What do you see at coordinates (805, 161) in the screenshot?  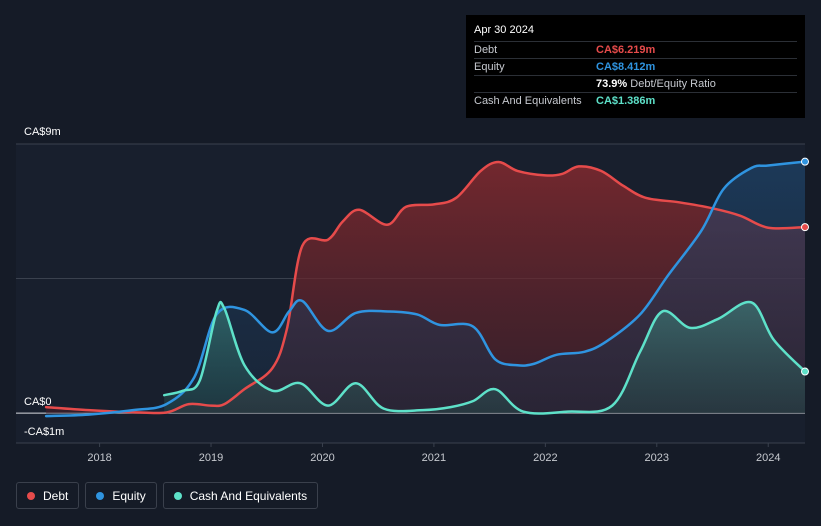 I see `equity-end-point` at bounding box center [805, 161].